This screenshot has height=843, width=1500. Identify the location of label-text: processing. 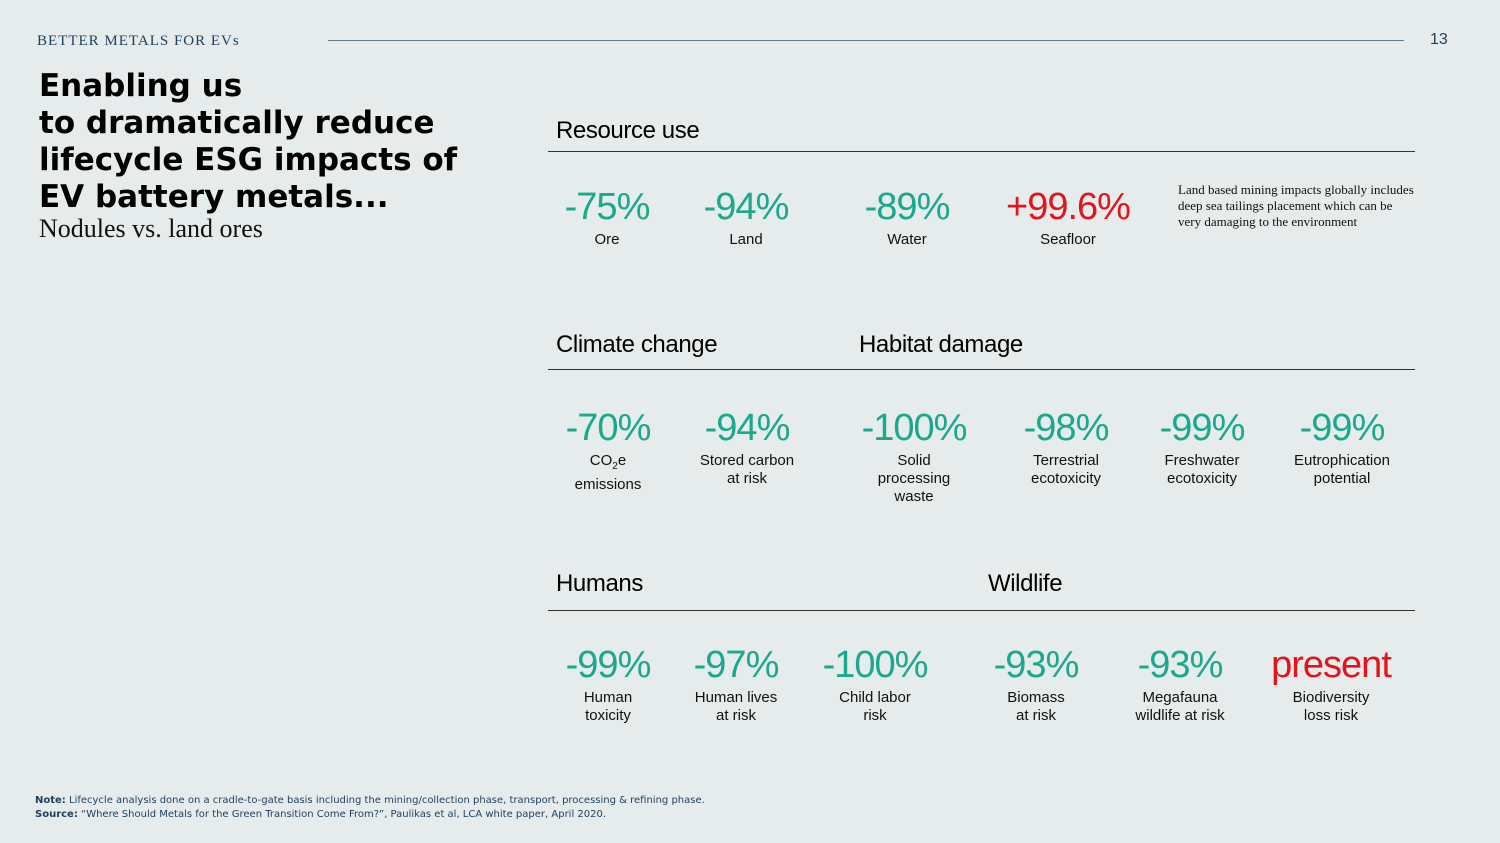
(914, 478).